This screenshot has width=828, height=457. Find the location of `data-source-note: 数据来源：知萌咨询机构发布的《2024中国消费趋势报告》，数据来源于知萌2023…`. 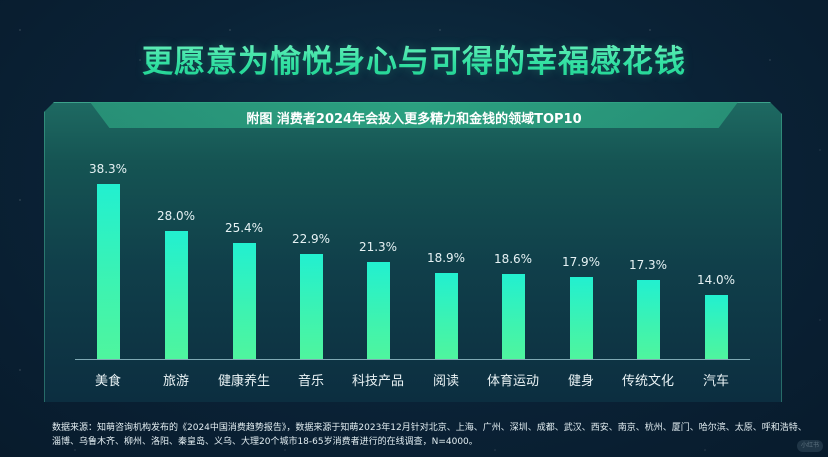

data-source-note: 数据来源：知萌咨询机构发布的《2024中国消费趋势报告》，数据来源于知萌2023… is located at coordinates (432, 435).